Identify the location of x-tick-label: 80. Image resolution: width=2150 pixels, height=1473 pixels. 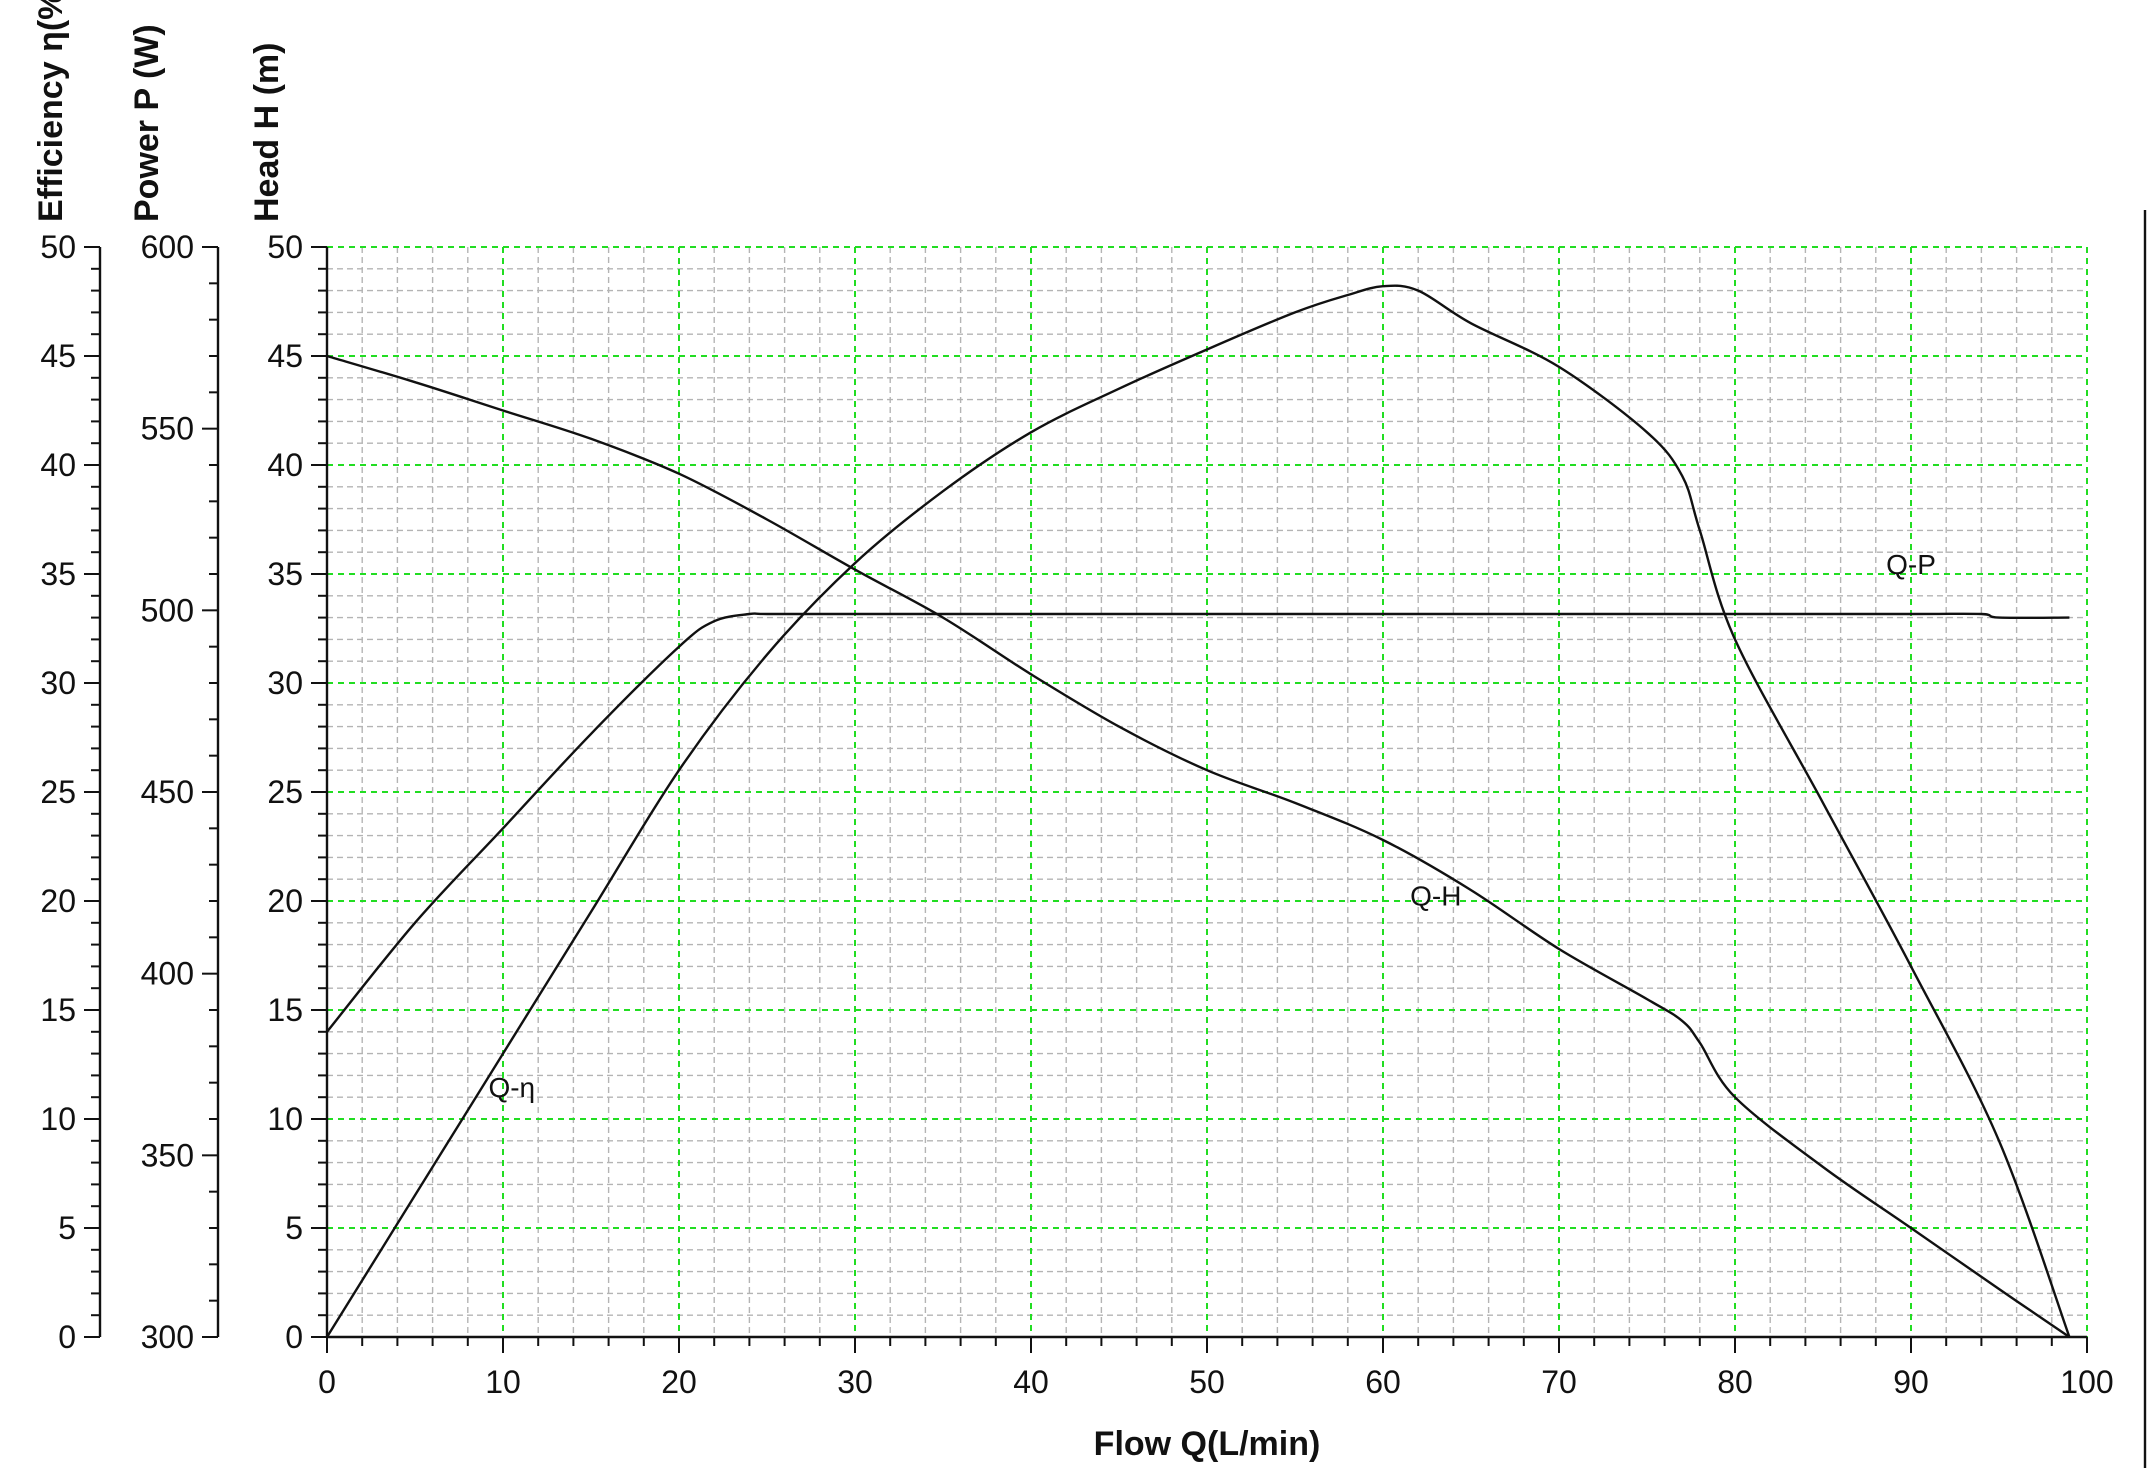
(1735, 1382).